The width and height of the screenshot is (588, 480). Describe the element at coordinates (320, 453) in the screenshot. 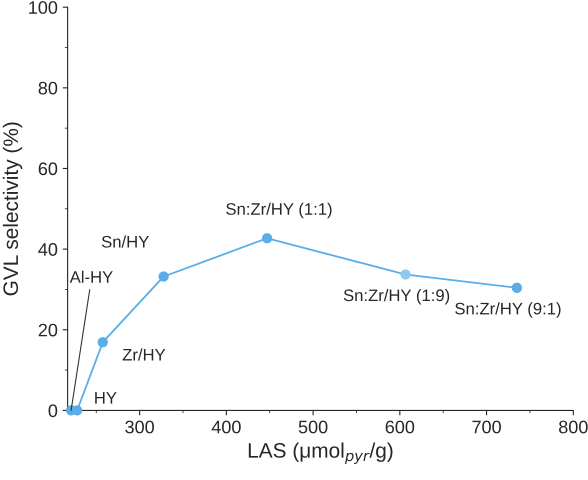

I see `x-axis-title: LAS (μmol$_{pyr}$/g)` at that location.